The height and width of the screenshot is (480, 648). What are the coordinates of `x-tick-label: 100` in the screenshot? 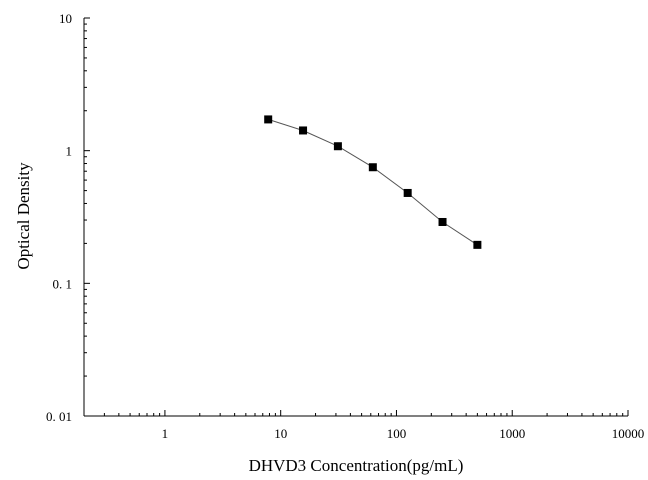 It's located at (397, 433).